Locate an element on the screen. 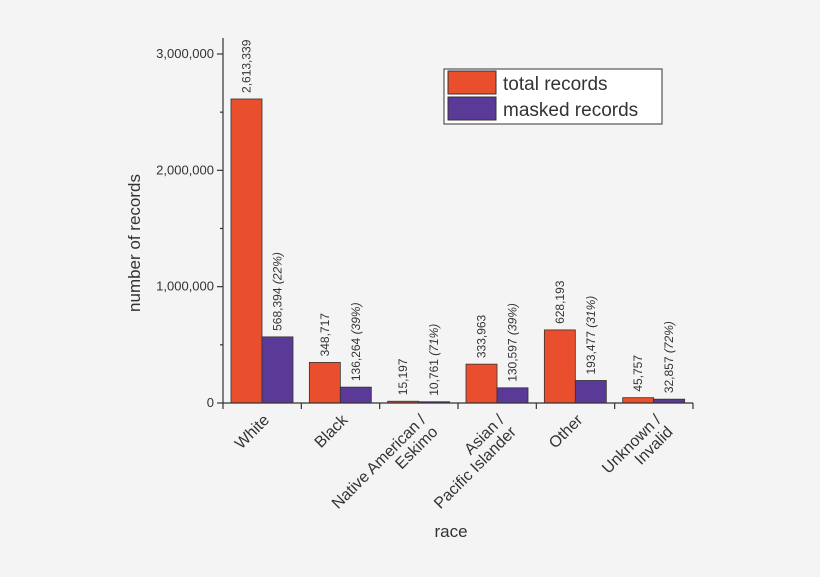 This screenshot has height=577, width=820. data-label-total-records-4: 628,193 is located at coordinates (560, 302).